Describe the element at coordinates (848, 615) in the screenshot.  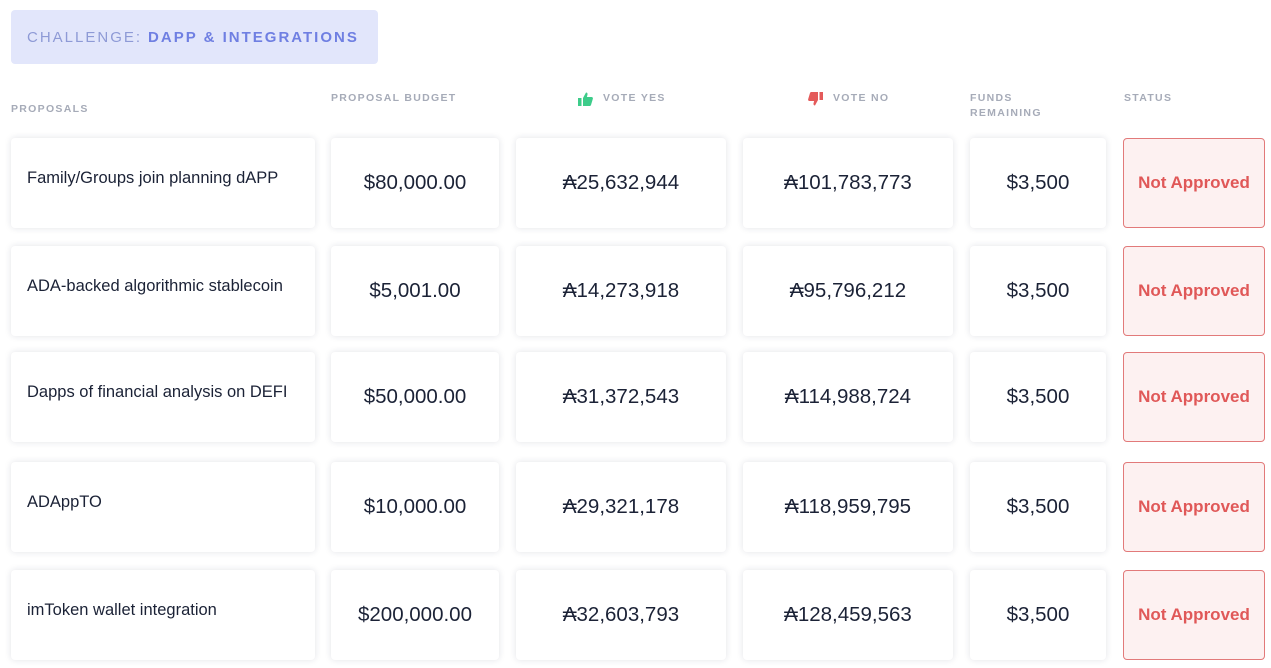
I see `vote-no-amount: ₳128,459,563` at that location.